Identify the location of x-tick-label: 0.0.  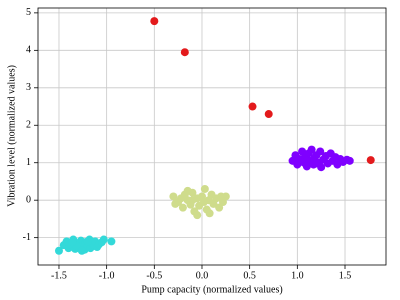
(202, 275).